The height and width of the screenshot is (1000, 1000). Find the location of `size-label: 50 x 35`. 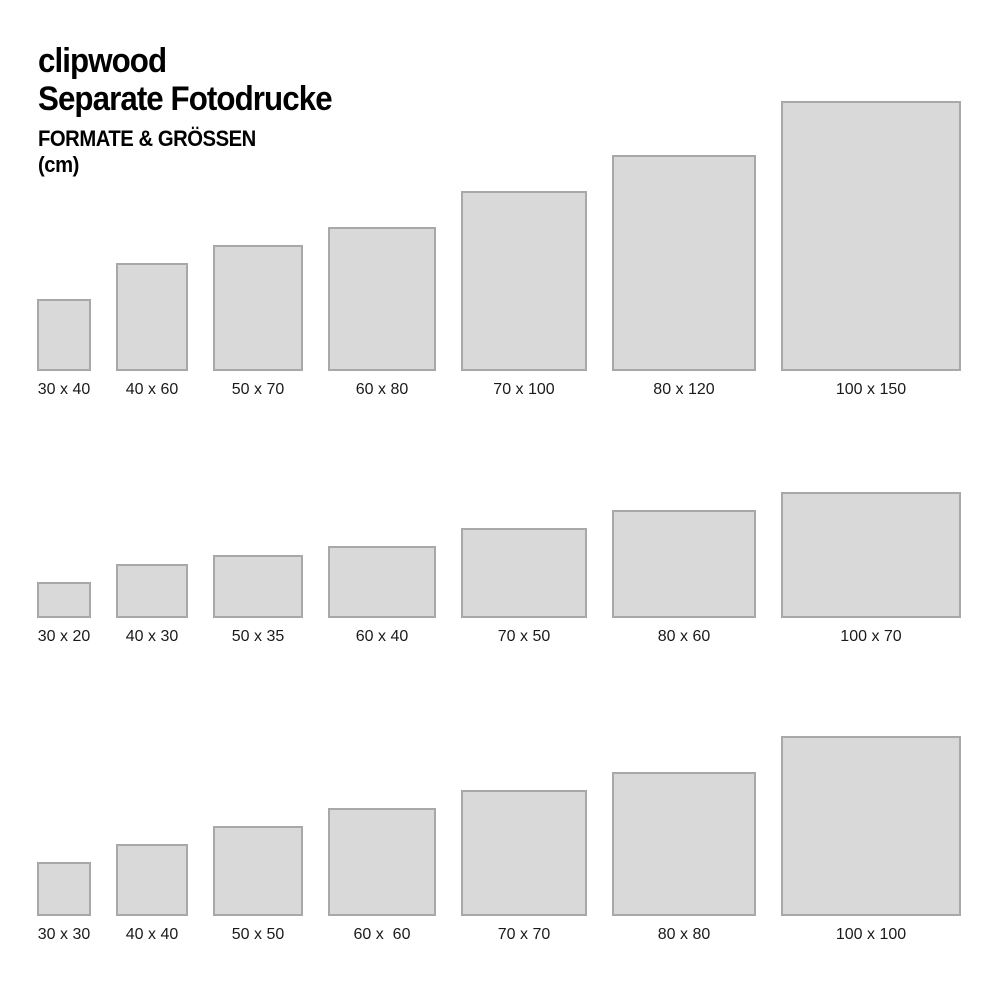

size-label: 50 x 35 is located at coordinates (258, 636).